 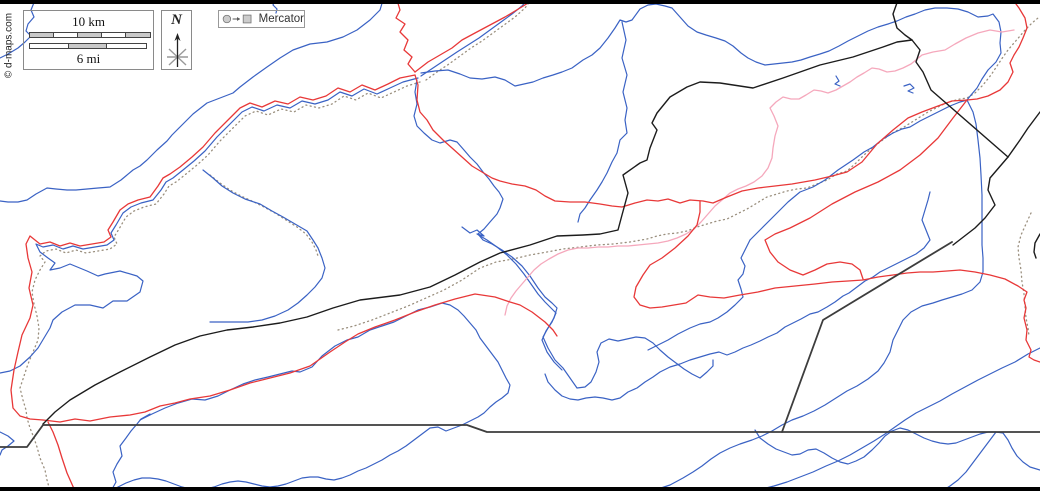 What do you see at coordinates (88, 40) in the screenshot?
I see `scale-bar-panel: 10 km 6 mi` at bounding box center [88, 40].